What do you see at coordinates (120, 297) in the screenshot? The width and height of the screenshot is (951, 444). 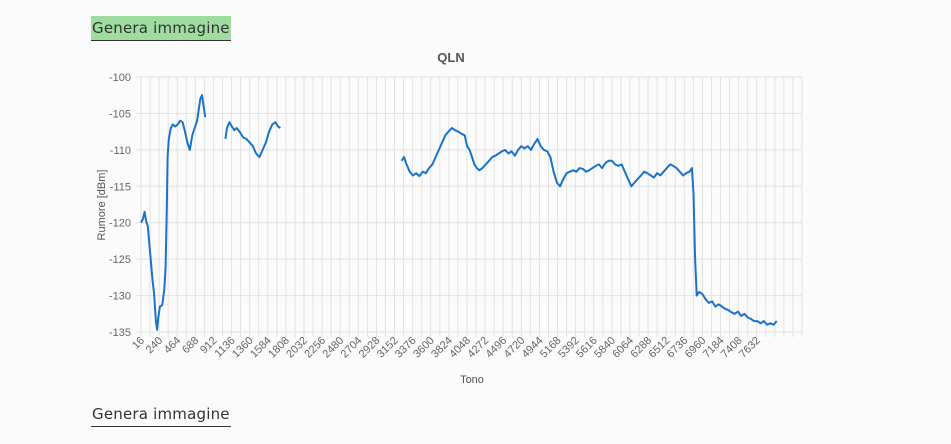 I see `y-tick-label: -130` at bounding box center [120, 297].